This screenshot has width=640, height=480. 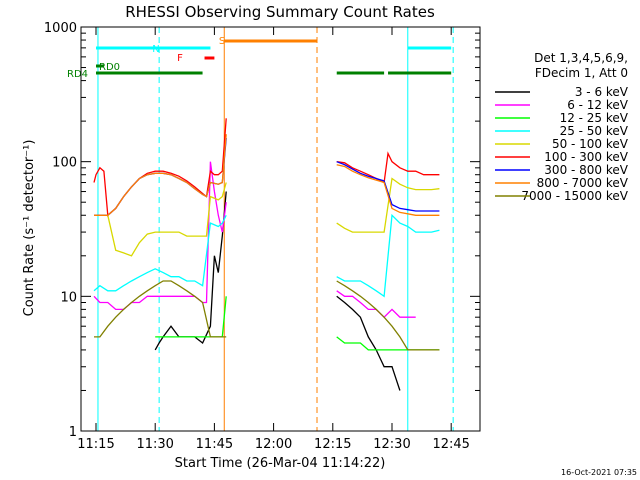 What do you see at coordinates (602, 92) in the screenshot?
I see `legend-entry: 3 - 6 keV` at bounding box center [602, 92].